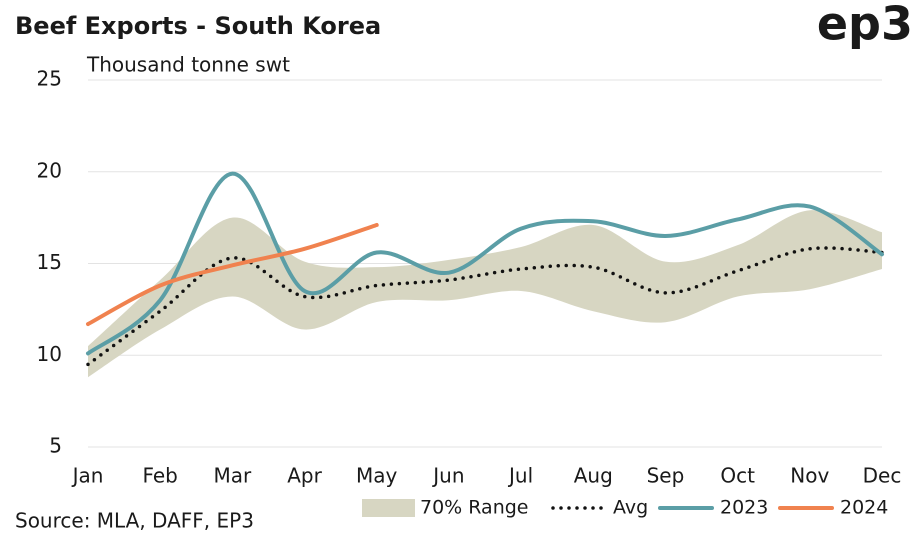  What do you see at coordinates (520, 476) in the screenshot?
I see `x-tick-label: Jul` at bounding box center [520, 476].